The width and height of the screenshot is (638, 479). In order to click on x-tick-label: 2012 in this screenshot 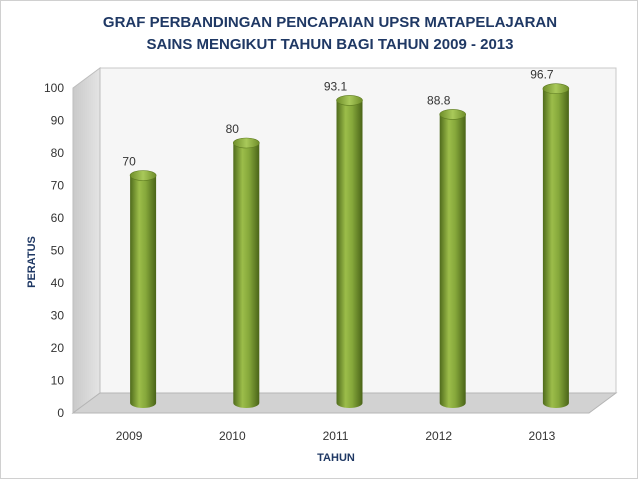, I will do `click(438, 436)`.